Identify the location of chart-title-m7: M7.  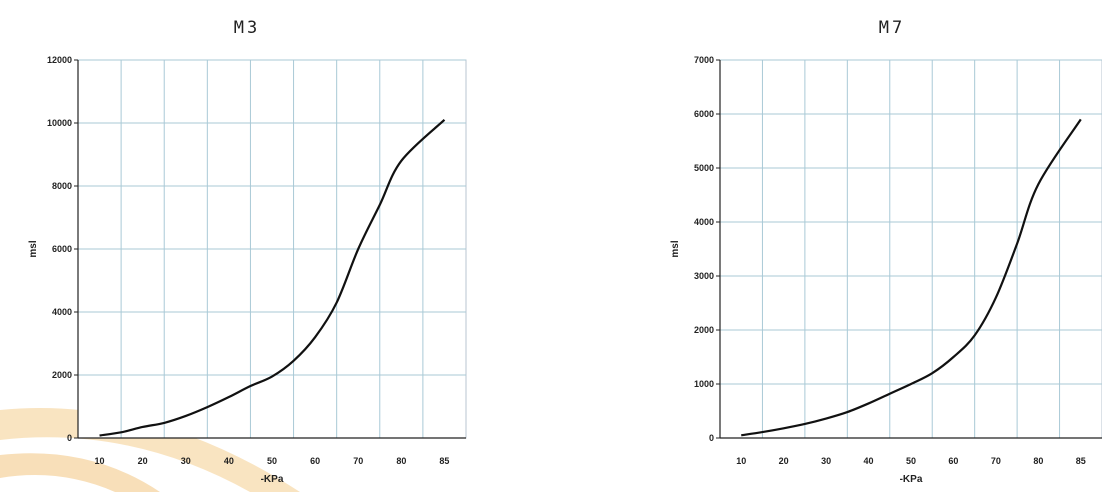
(892, 28).